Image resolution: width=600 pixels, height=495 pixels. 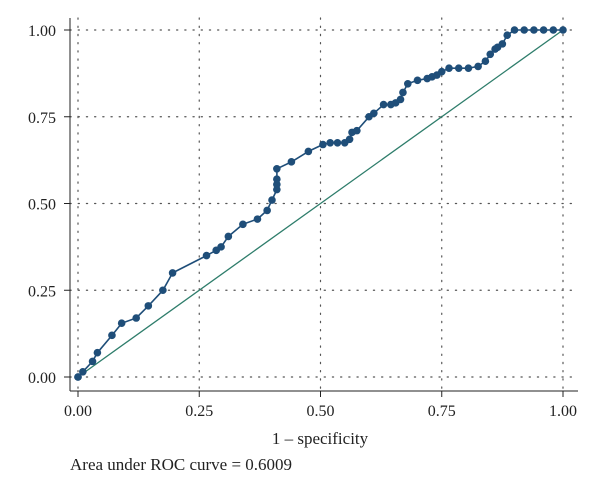 I want to click on x-tick-label: 0.50, so click(x=321, y=411).